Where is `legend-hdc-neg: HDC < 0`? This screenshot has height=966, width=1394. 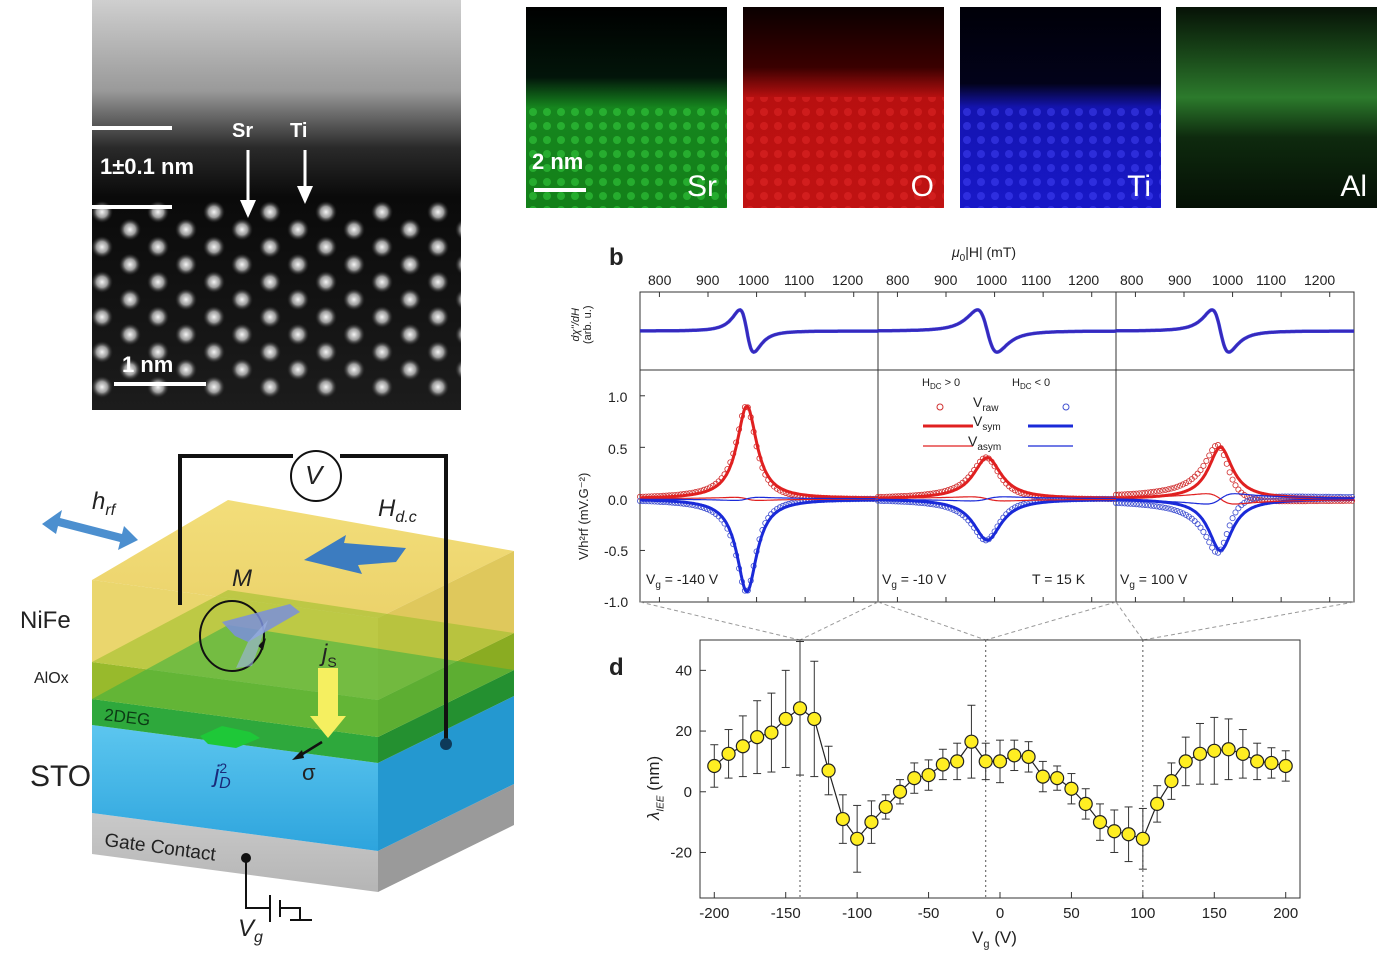
legend-hdc-neg: HDC < 0 is located at coordinates (1031, 384).